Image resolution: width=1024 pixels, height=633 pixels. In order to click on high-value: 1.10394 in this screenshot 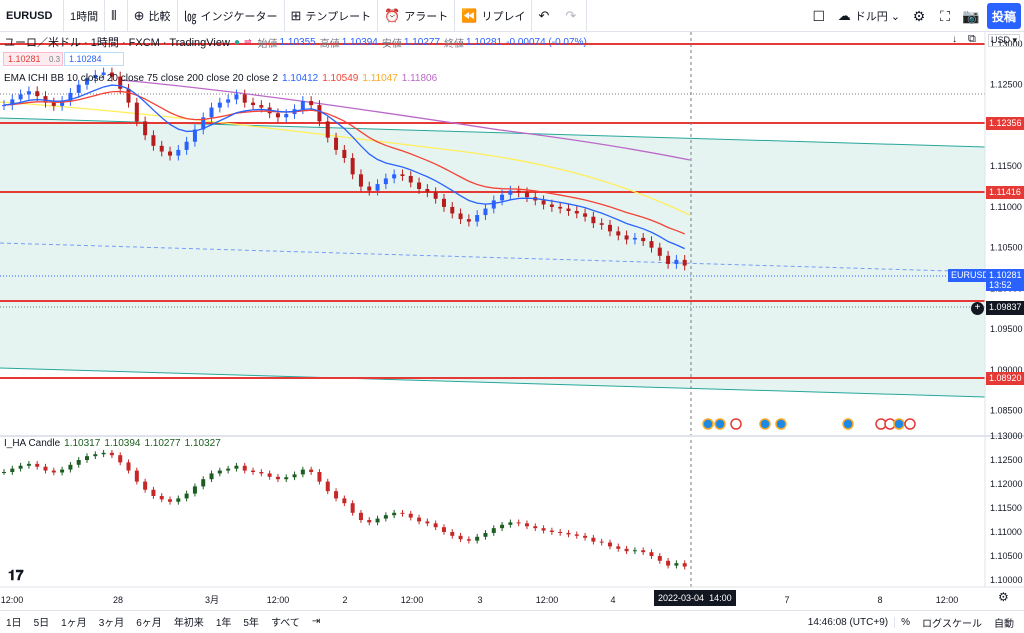, I will do `click(359, 42)`.